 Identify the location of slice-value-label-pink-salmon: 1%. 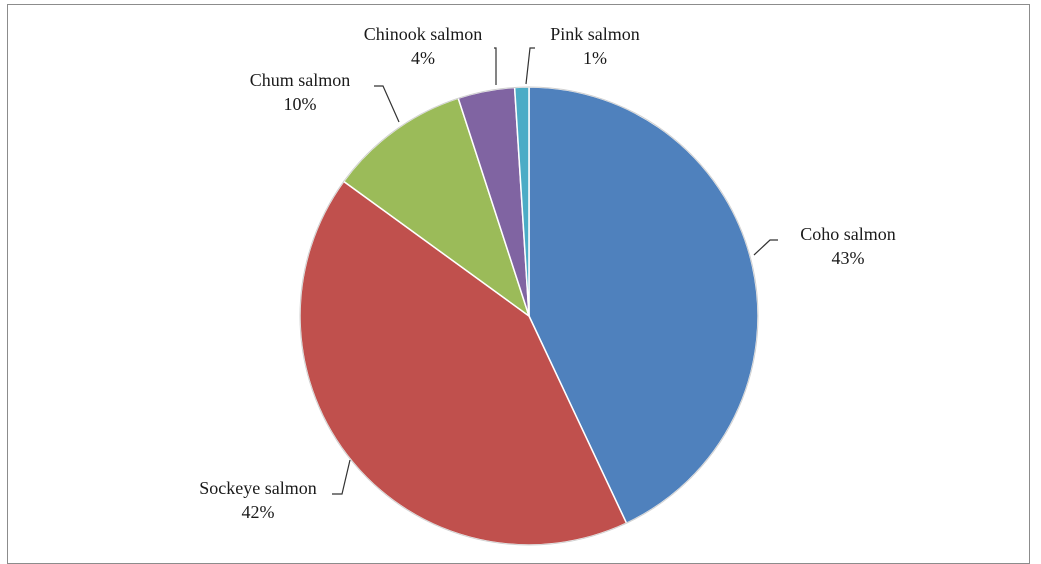
(595, 58).